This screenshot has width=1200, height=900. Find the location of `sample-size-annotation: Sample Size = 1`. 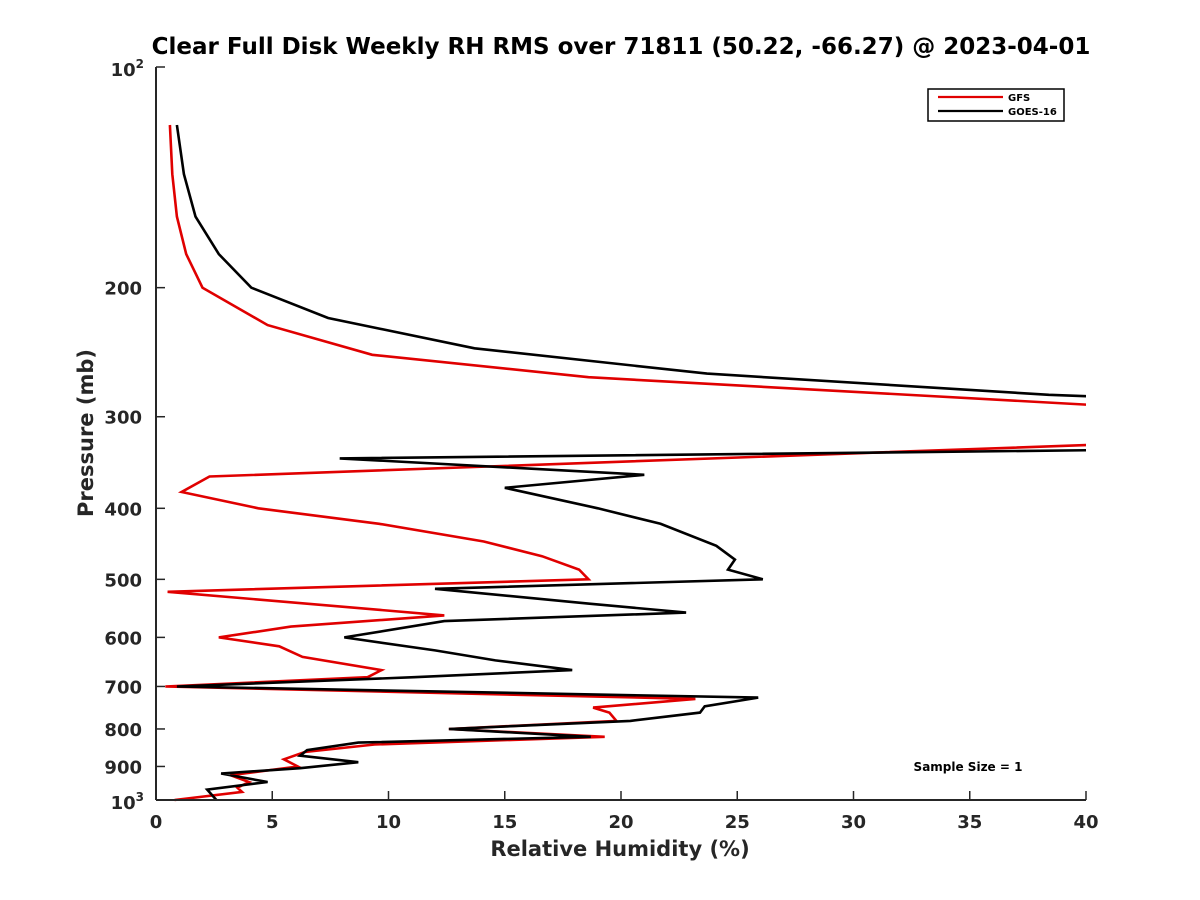

sample-size-annotation: Sample Size = 1 is located at coordinates (968, 767).